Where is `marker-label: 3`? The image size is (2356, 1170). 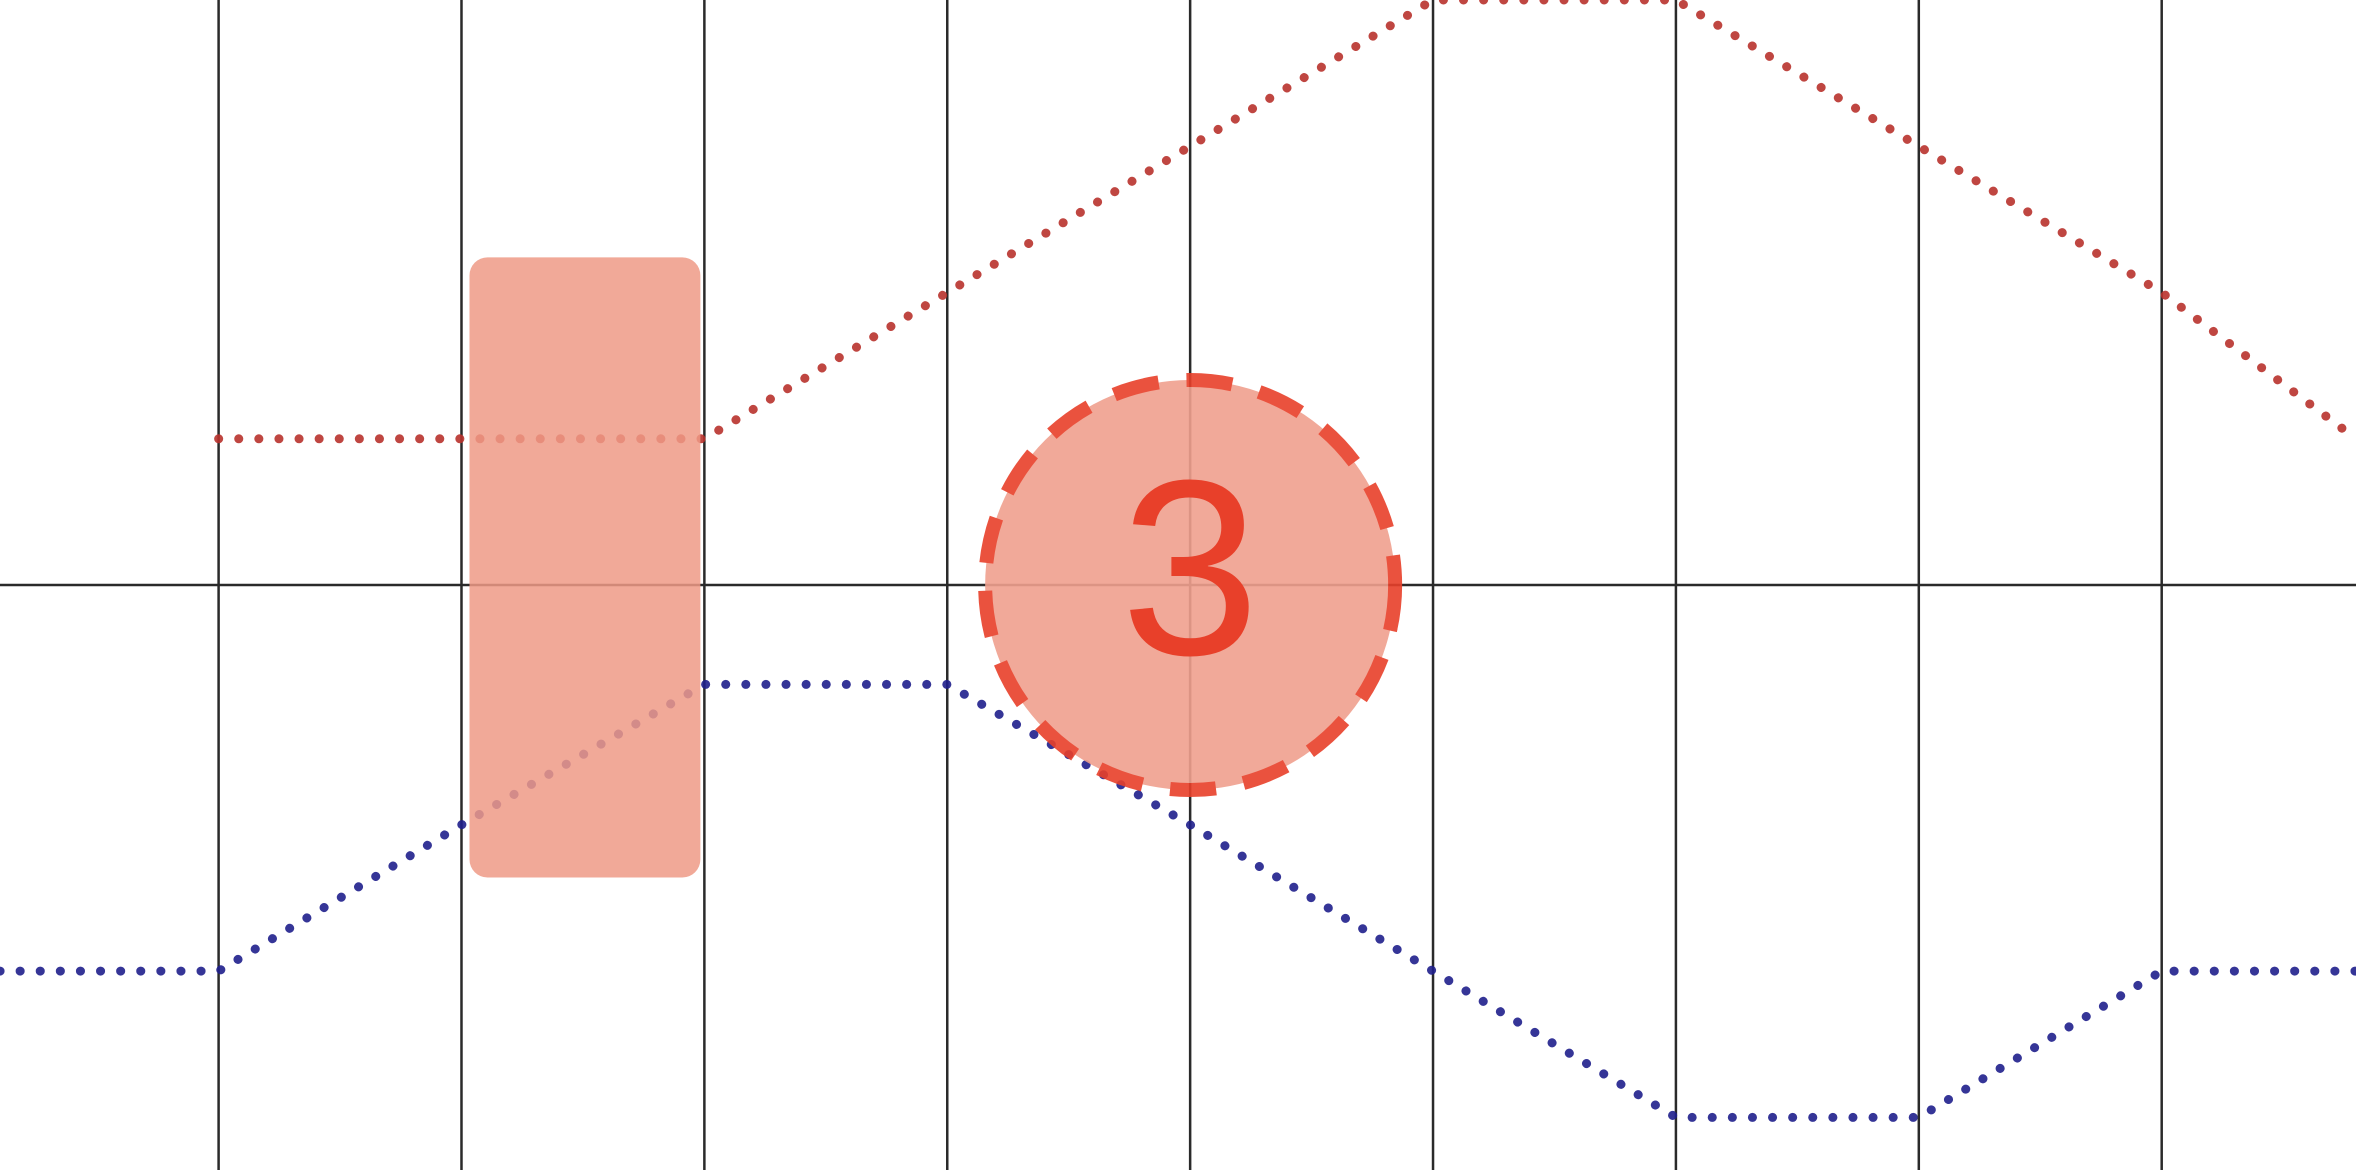
marker-label: 3 is located at coordinates (1190, 567).